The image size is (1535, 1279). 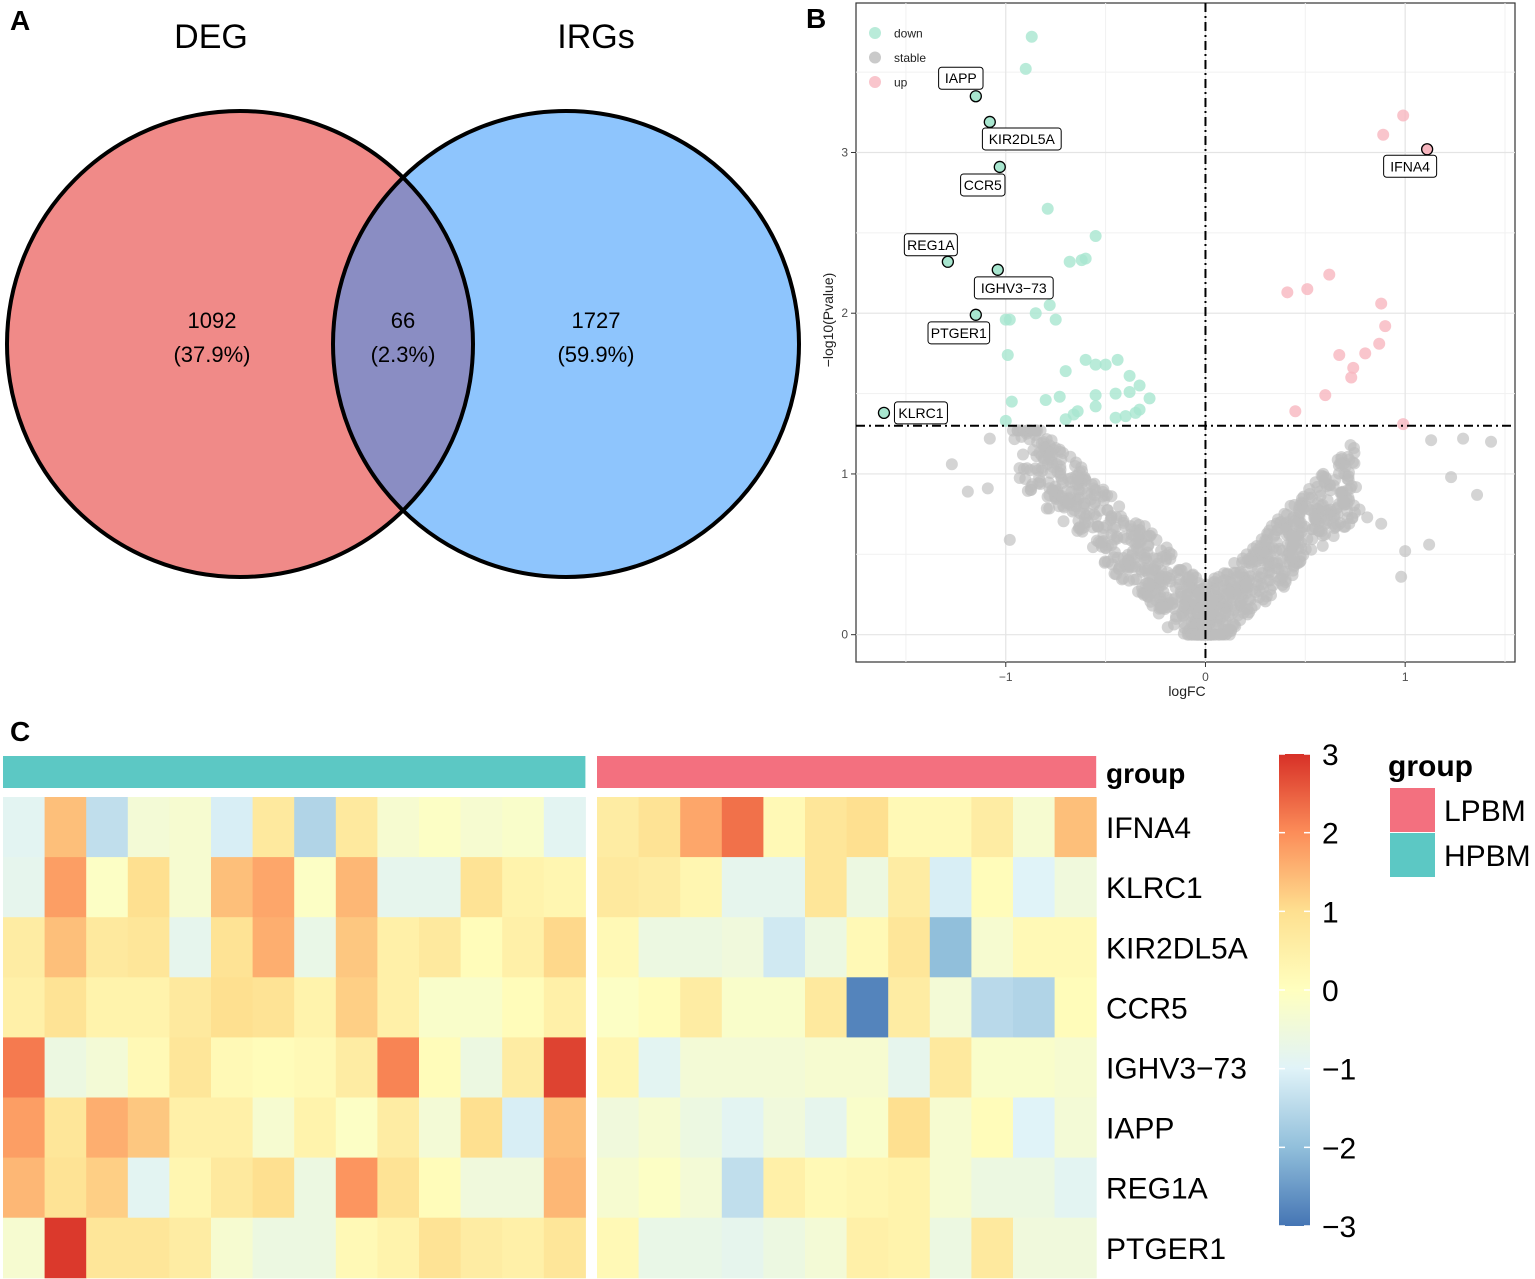 What do you see at coordinates (931, 245) in the screenshot?
I see `gene-label: REG1A` at bounding box center [931, 245].